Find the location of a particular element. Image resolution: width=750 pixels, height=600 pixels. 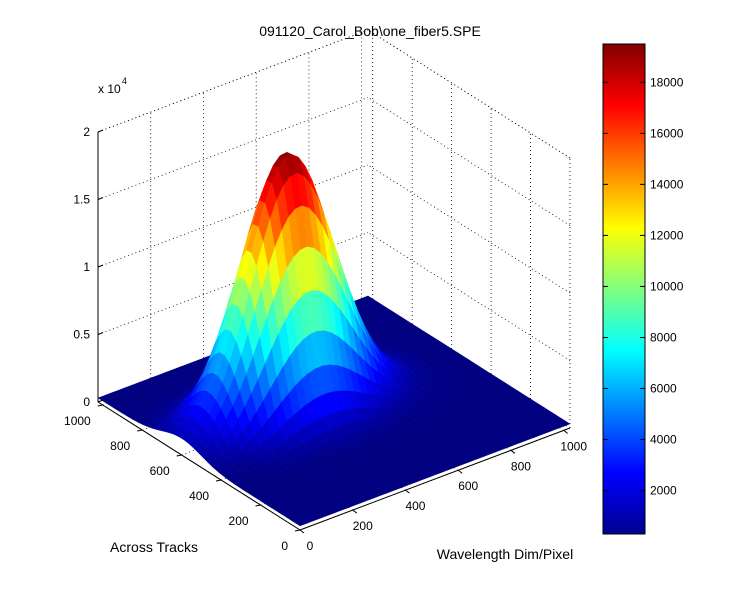

y-tick-label: 1000 is located at coordinates (77, 421).